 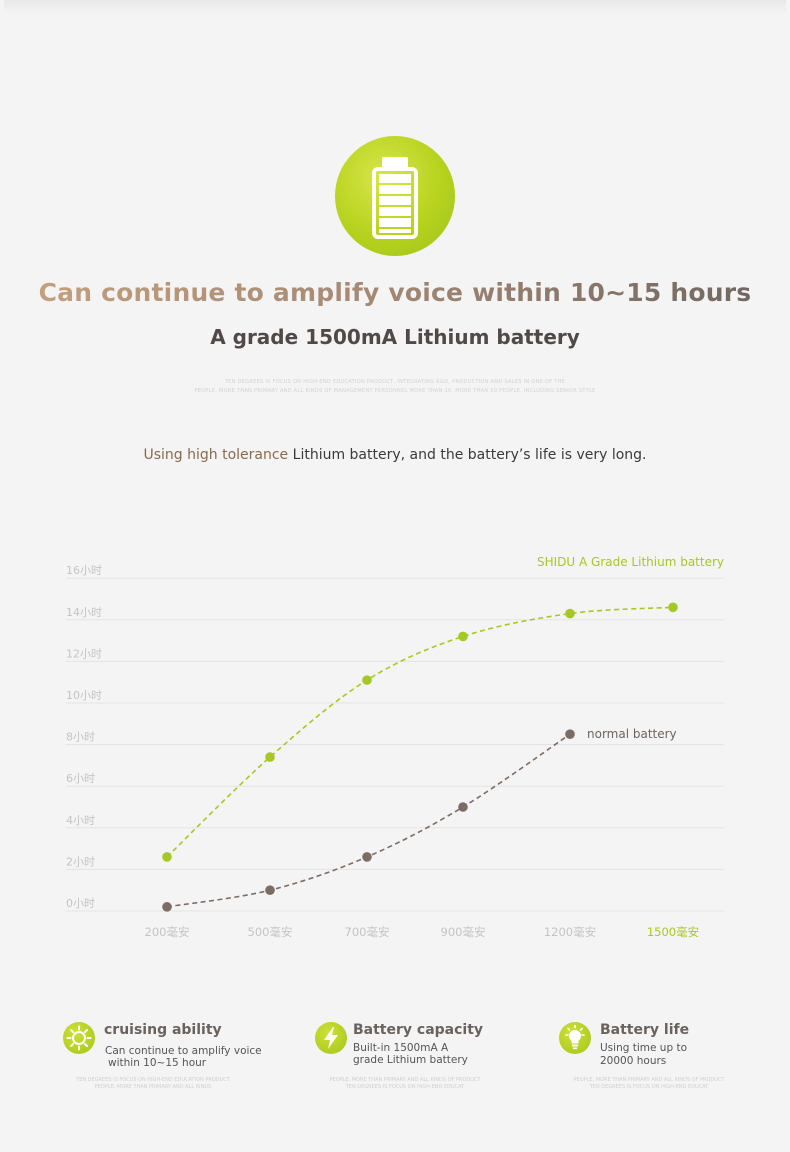 What do you see at coordinates (84, 570) in the screenshot?
I see `y-tick-label: 16小时` at bounding box center [84, 570].